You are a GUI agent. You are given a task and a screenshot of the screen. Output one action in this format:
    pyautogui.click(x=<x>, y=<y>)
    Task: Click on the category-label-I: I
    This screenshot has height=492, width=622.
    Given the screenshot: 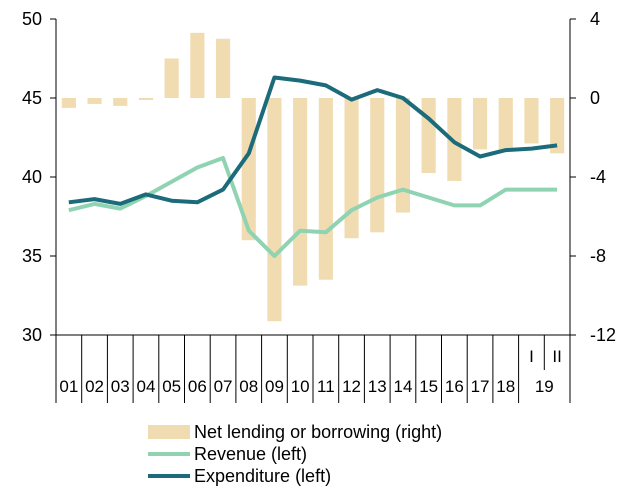 What is the action you would take?
    pyautogui.click(x=531, y=356)
    